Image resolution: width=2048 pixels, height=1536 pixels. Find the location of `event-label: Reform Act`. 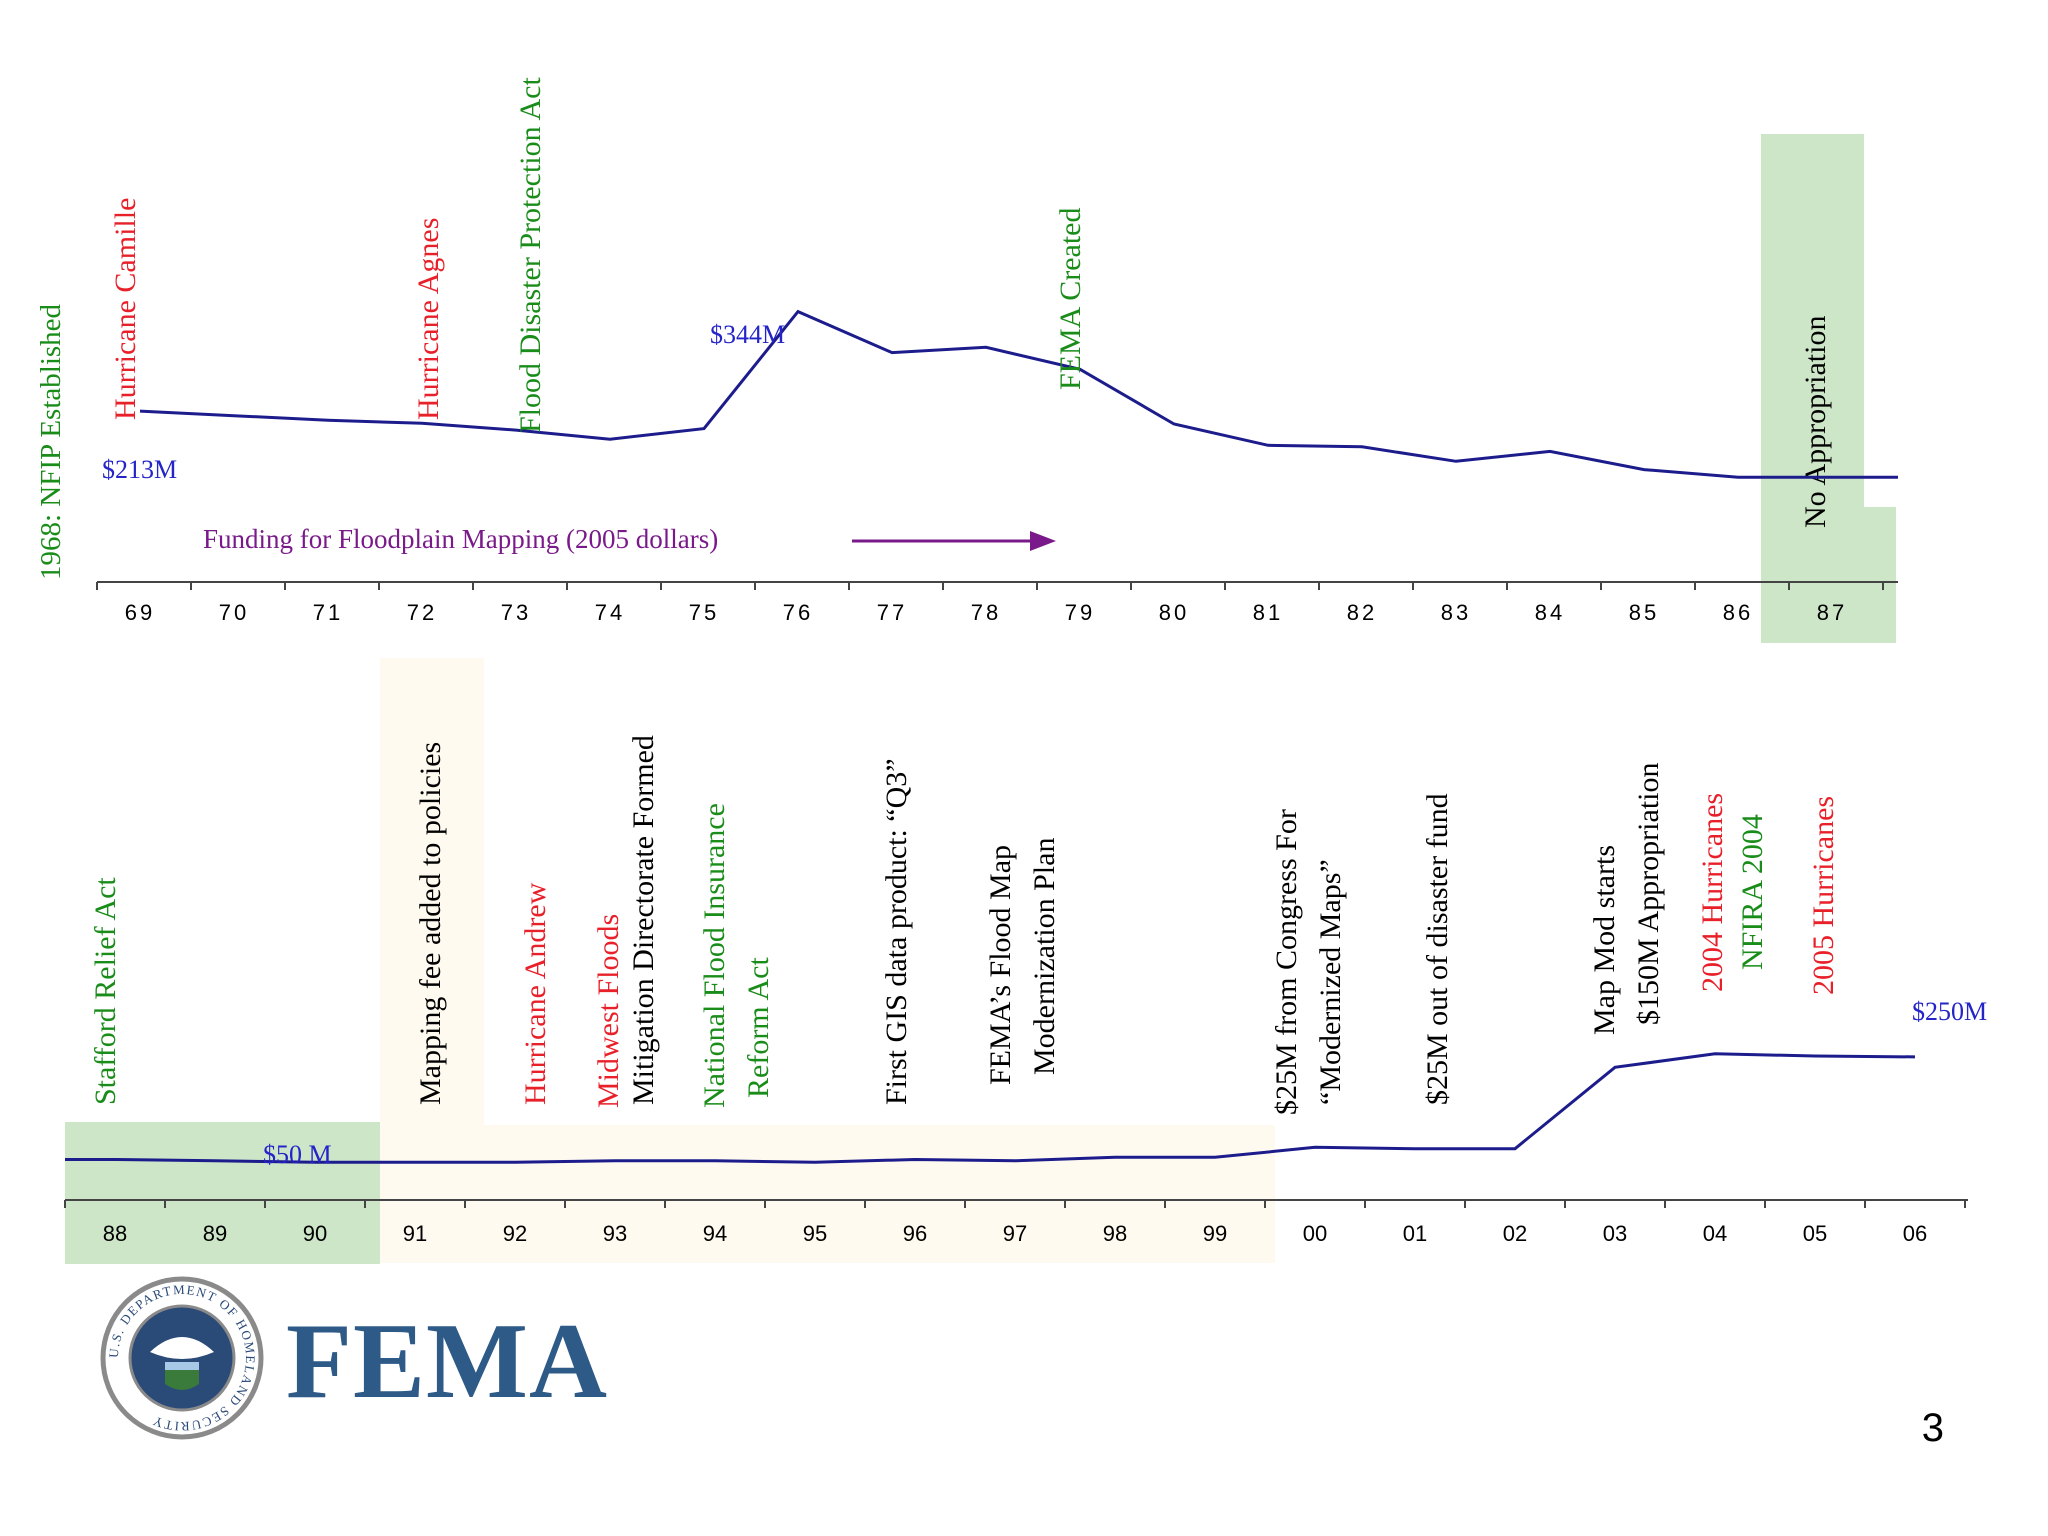

event-label: Reform Act is located at coordinates (758, 1027).